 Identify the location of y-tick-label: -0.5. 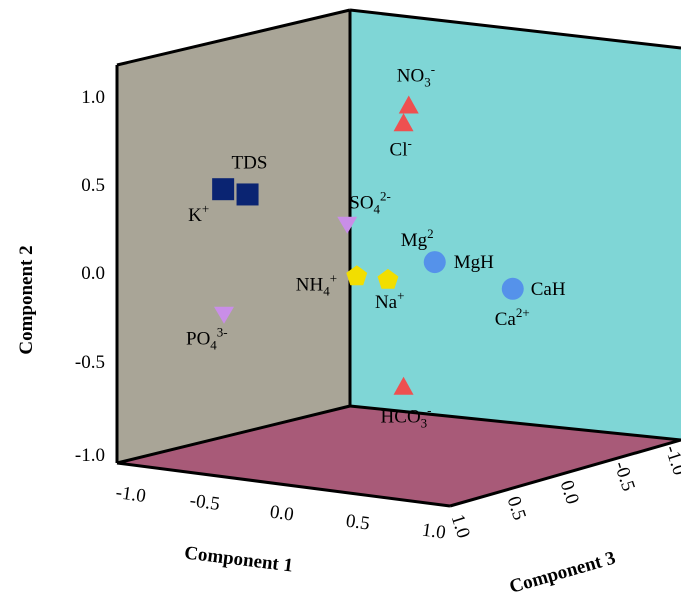
(90, 362).